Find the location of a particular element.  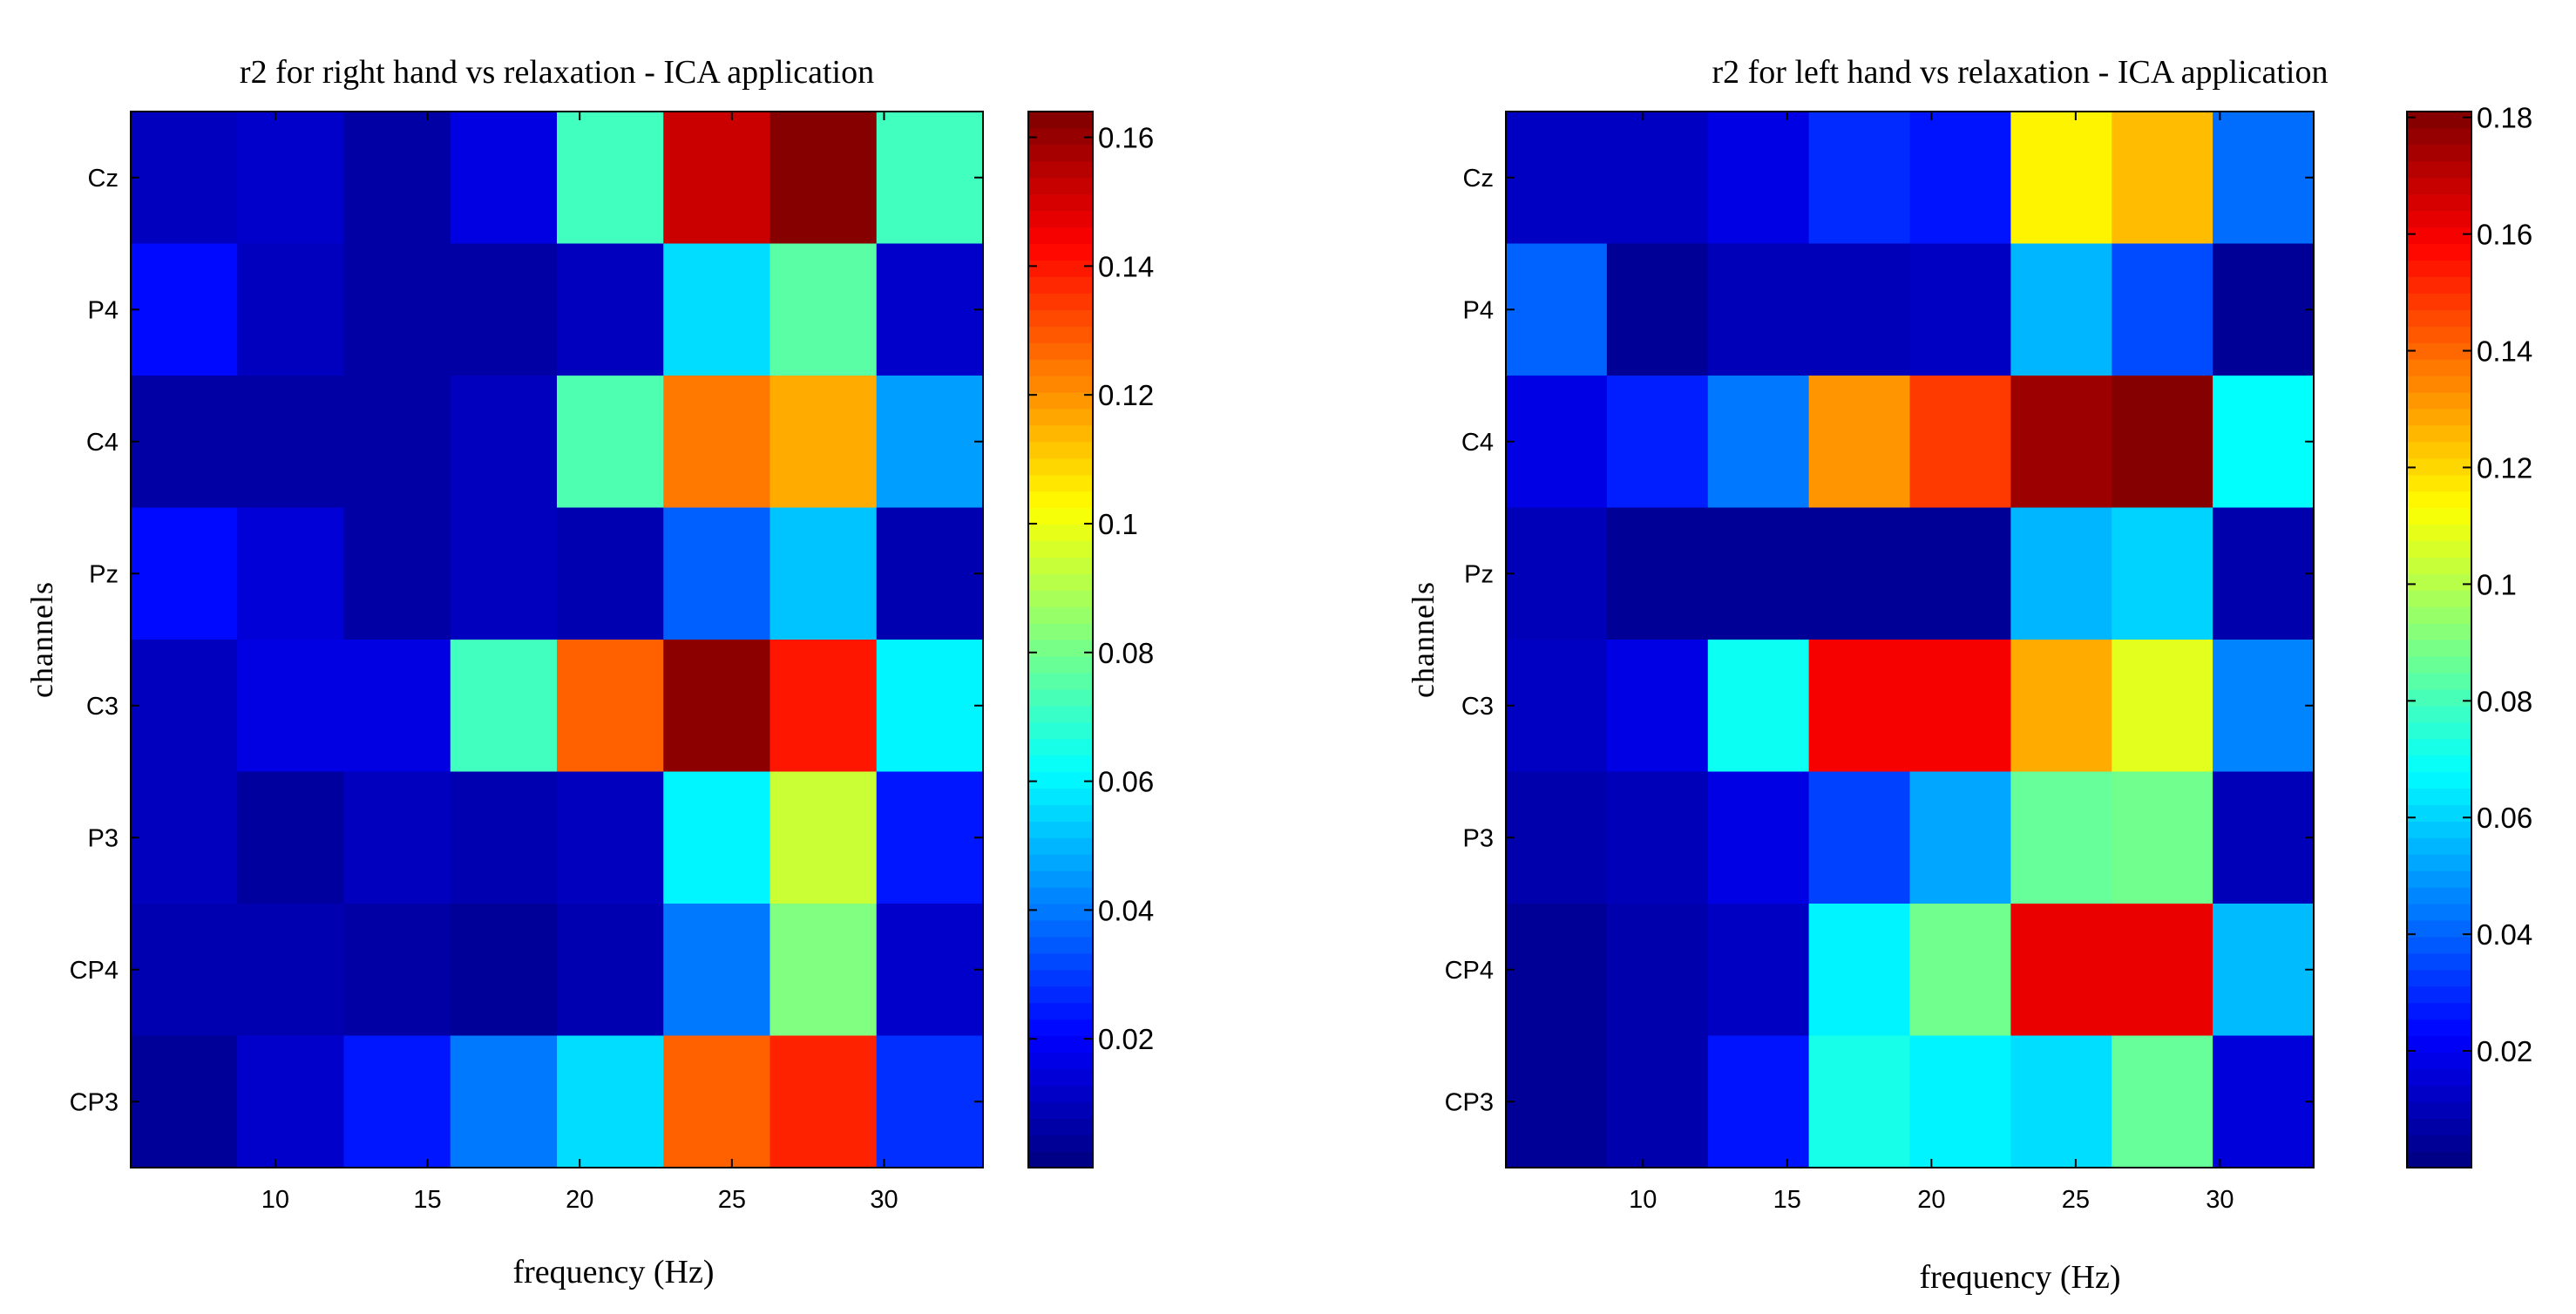

y-tick-label-c3: C3 is located at coordinates (1478, 707).